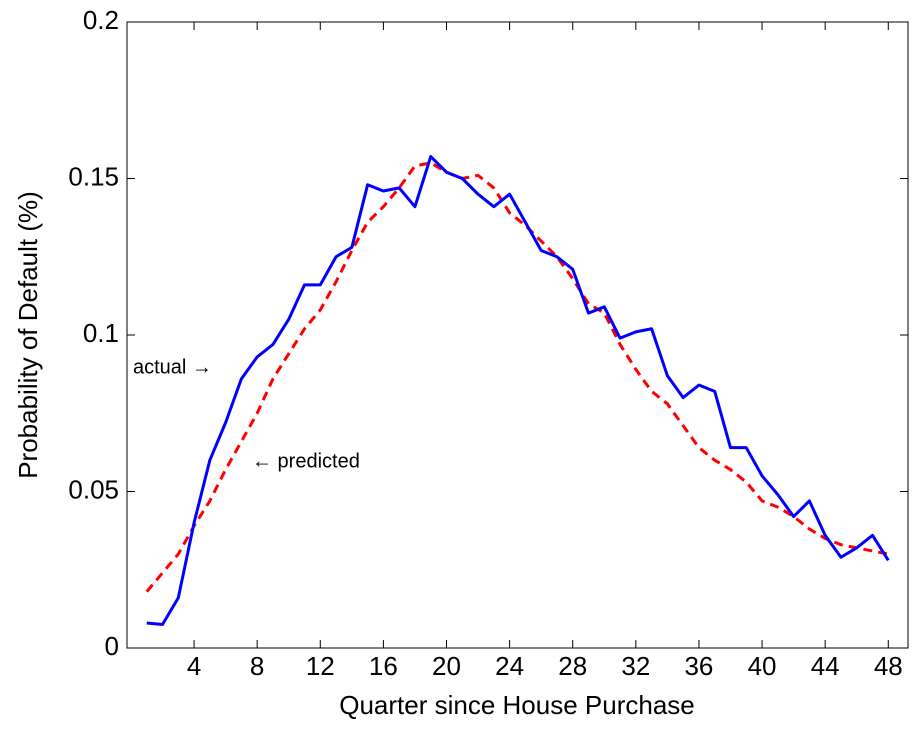 Image resolution: width=920 pixels, height=730 pixels. Describe the element at coordinates (93, 489) in the screenshot. I see `y-tick-label: 0.05` at that location.